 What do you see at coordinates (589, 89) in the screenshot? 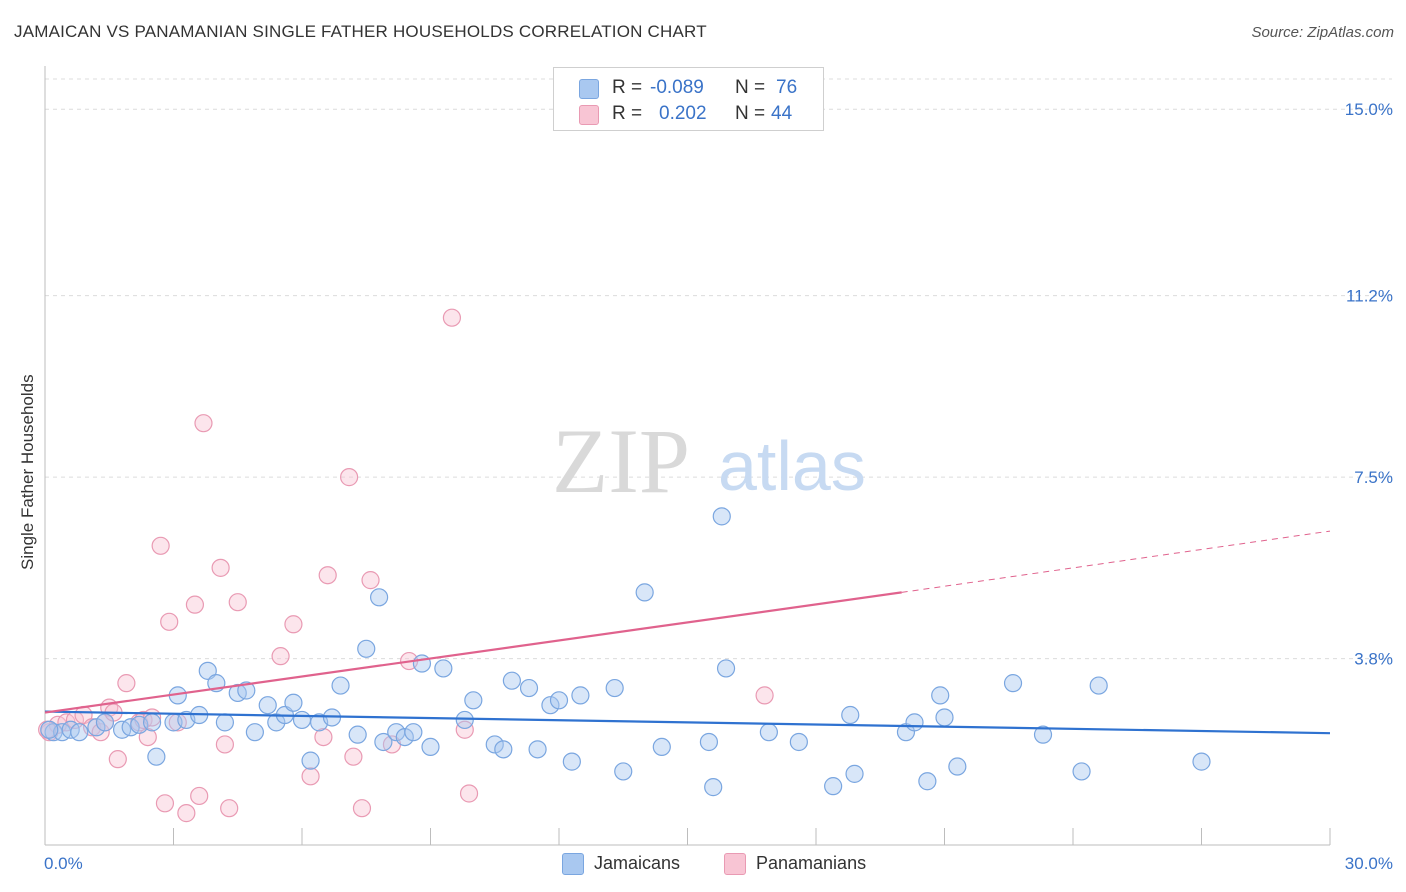
I see `legend-swatch-jamaicans` at bounding box center [589, 89].